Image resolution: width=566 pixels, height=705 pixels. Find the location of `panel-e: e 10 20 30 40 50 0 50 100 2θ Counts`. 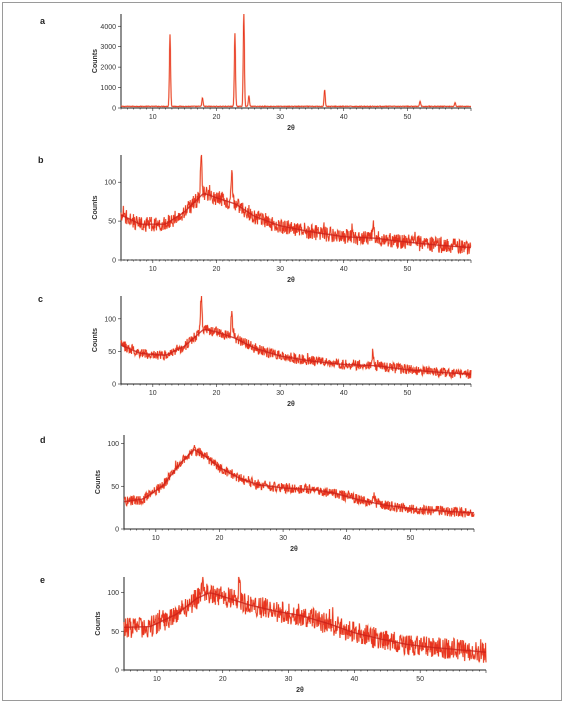

panel-e: e 10 20 30 40 50 0 50 100 2θ Counts is located at coordinates (263, 634).